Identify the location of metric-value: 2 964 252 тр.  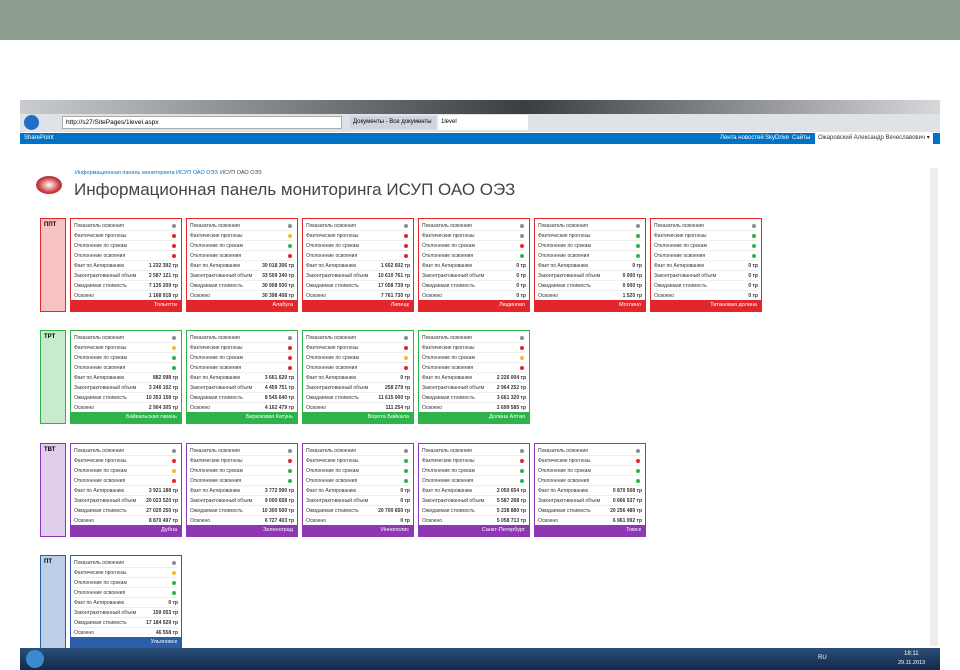
(511, 388).